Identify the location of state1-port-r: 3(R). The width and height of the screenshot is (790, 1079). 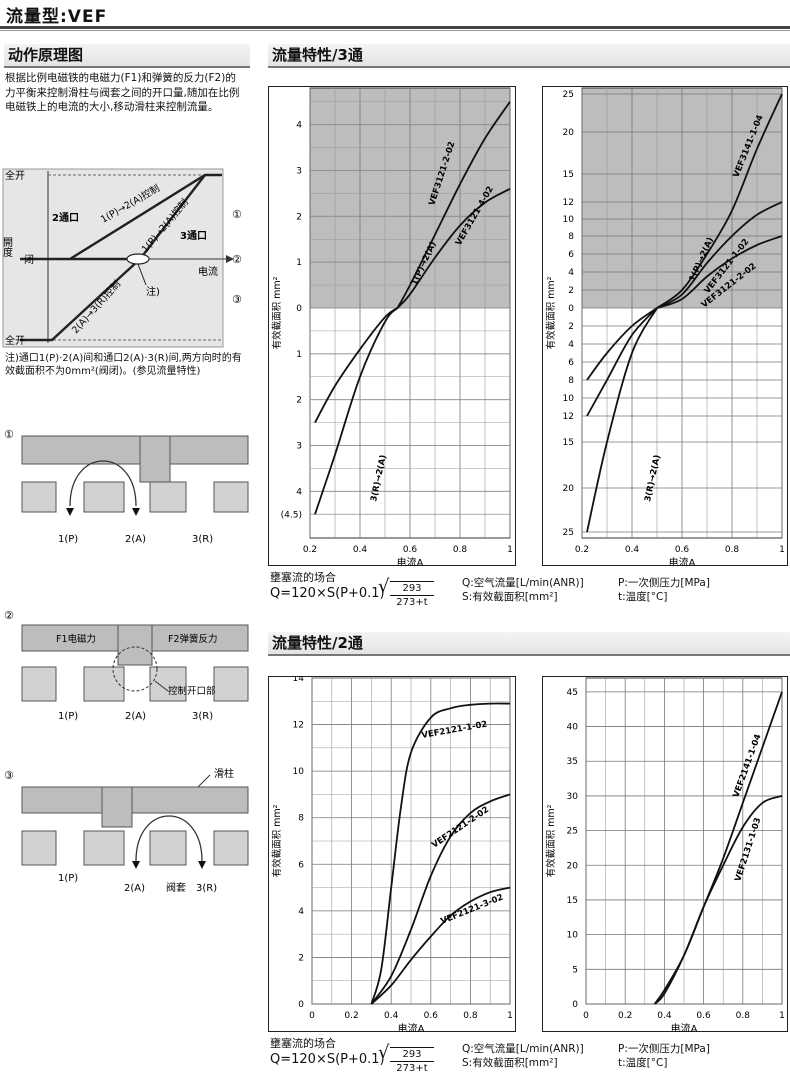
(202, 539).